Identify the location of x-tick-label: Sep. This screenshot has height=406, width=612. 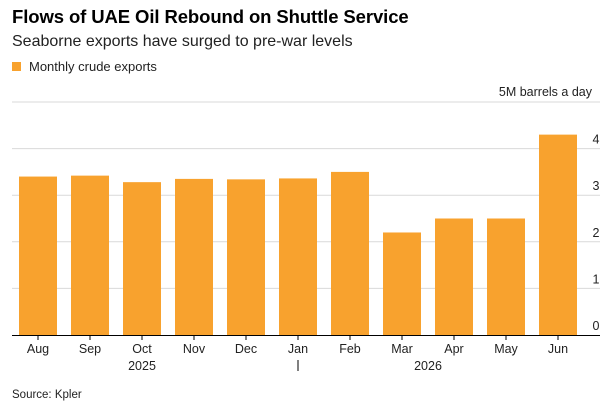
(90, 349).